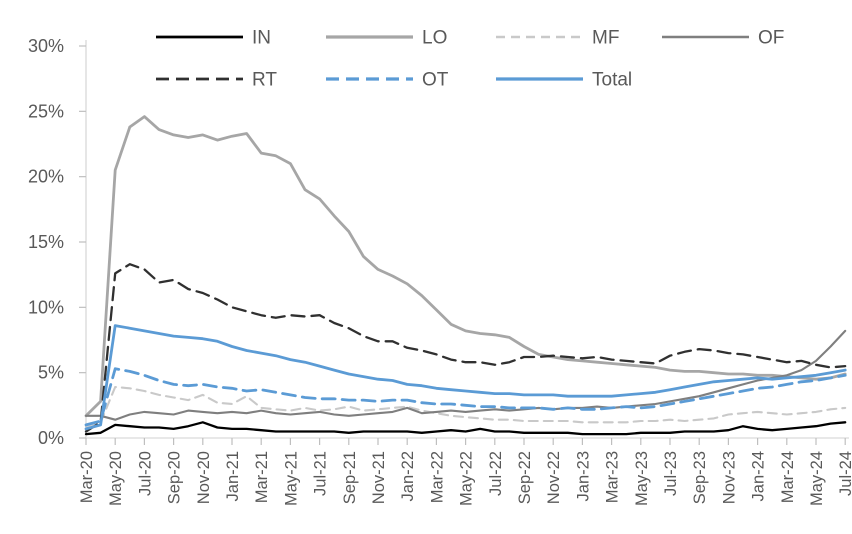 This screenshot has height=534, width=852. I want to click on y-tick-label: 20%, so click(46, 177).